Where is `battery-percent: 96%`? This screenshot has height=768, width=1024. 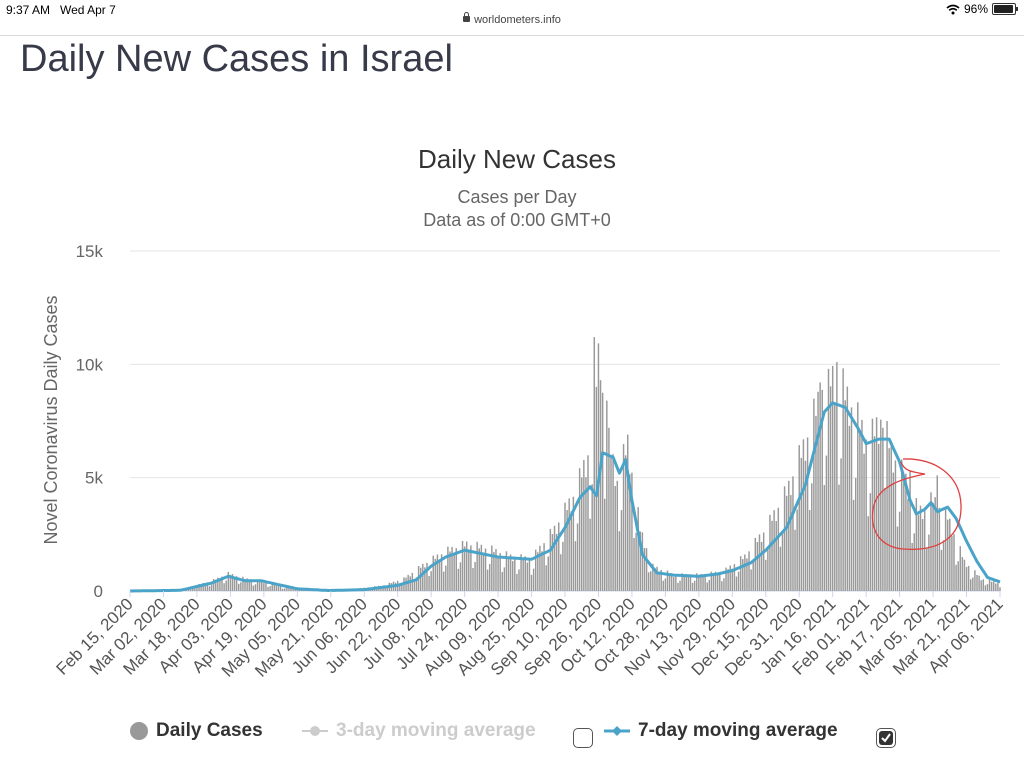 battery-percent: 96% is located at coordinates (975, 9).